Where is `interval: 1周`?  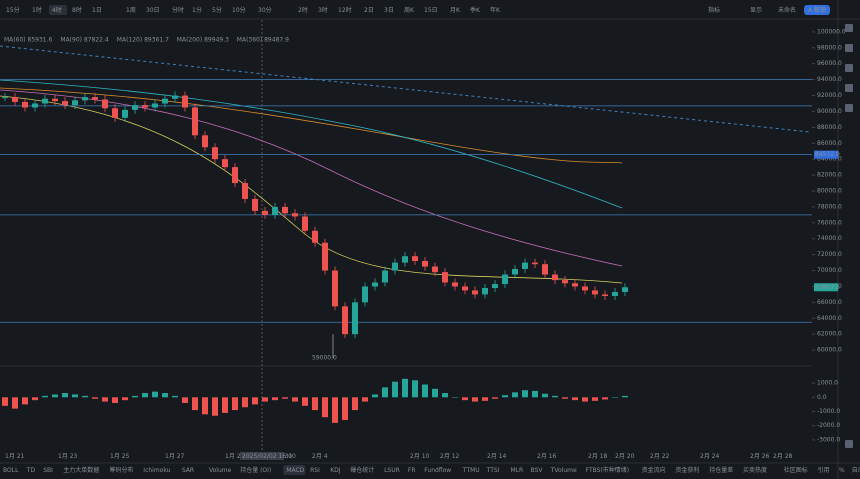 interval: 1周 is located at coordinates (131, 10).